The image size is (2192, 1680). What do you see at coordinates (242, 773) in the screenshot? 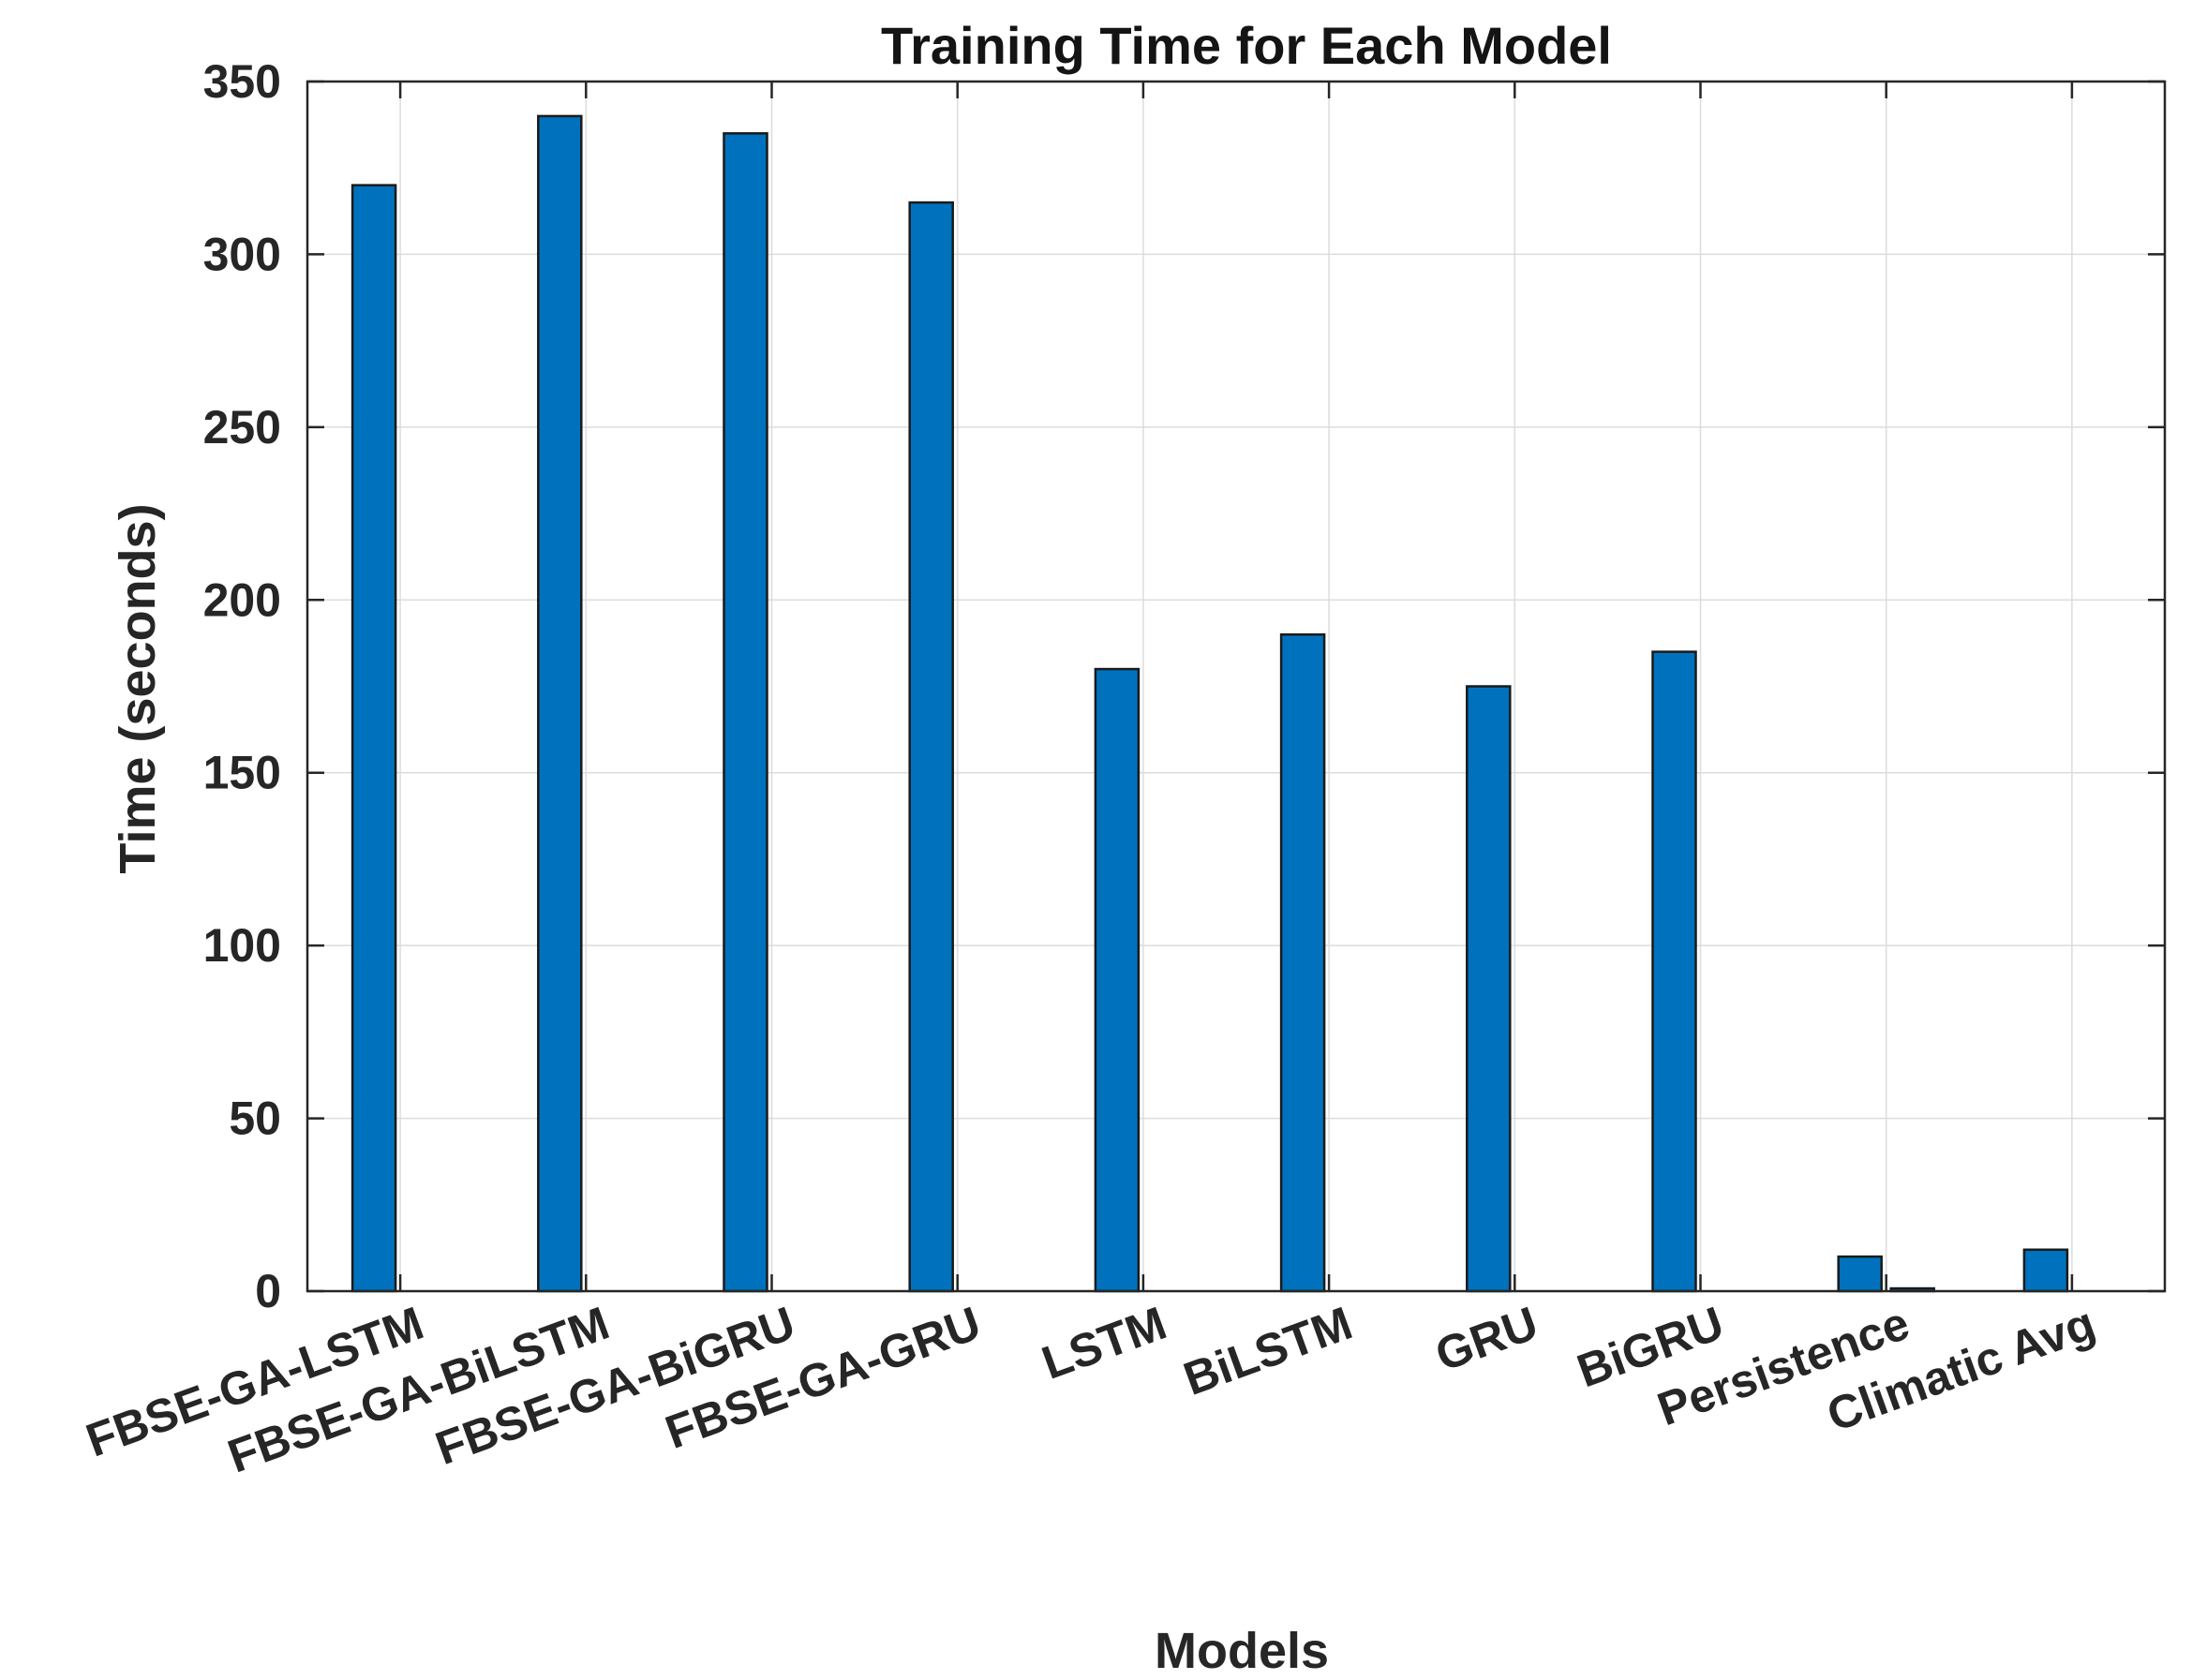
I see `y-tick-label: 150` at bounding box center [242, 773].